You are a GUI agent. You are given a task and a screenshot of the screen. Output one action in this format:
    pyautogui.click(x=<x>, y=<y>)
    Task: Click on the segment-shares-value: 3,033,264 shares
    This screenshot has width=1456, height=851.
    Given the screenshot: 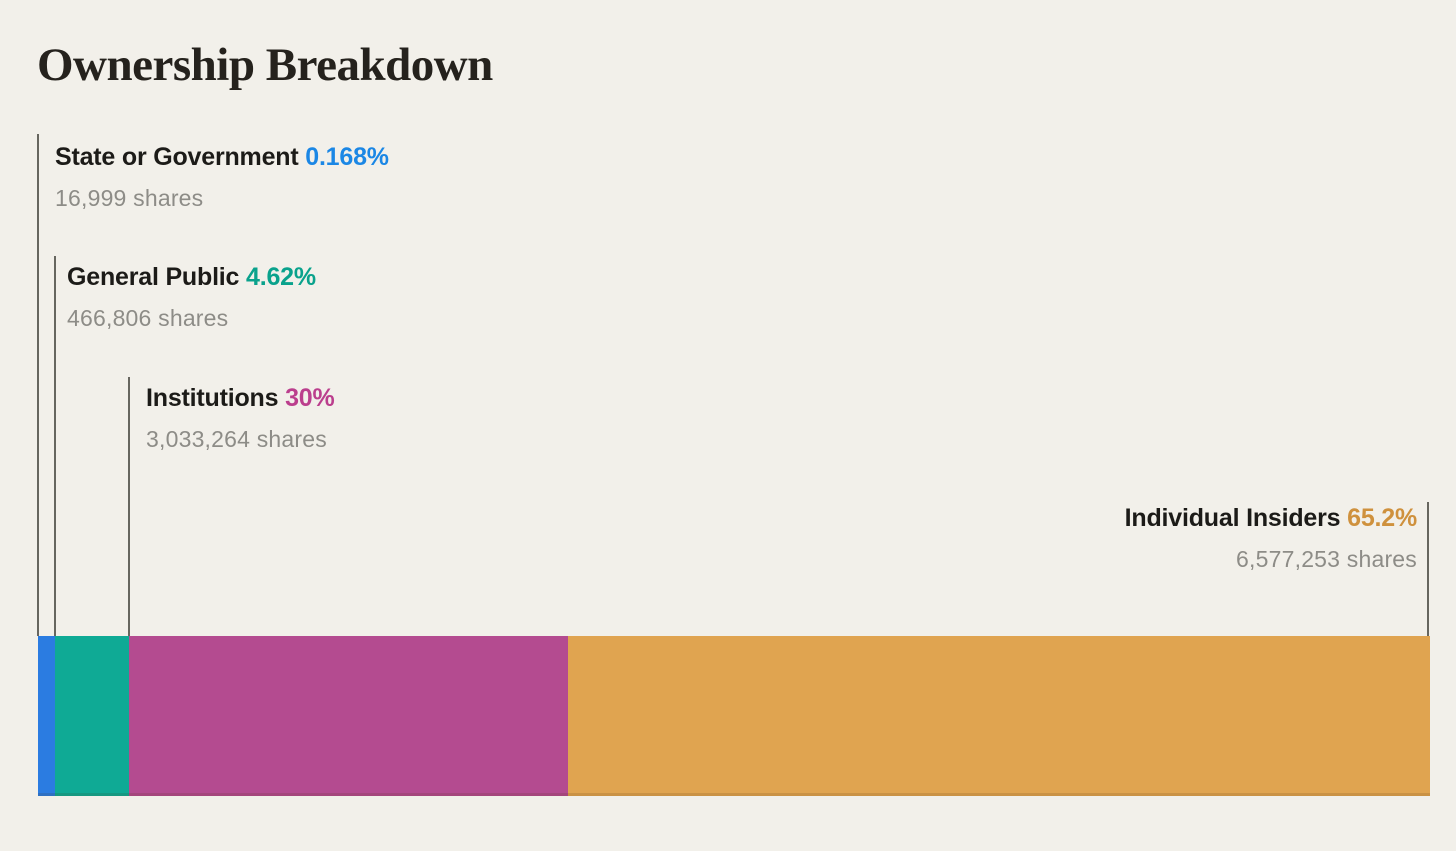 What is the action you would take?
    pyautogui.click(x=236, y=438)
    